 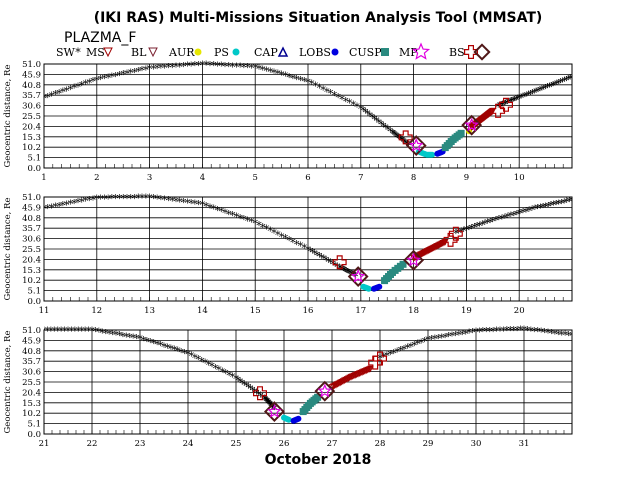 What do you see at coordinates (31, 260) in the screenshot?
I see `y-tick-label: 20.4` at bounding box center [31, 260].